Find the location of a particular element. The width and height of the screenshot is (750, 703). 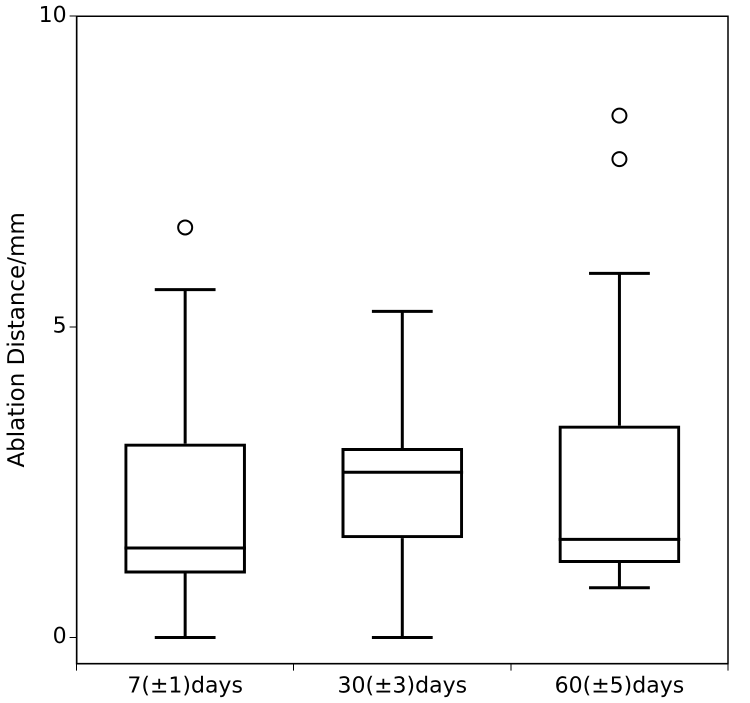

y-tick-label: 5 is located at coordinates (59, 326).